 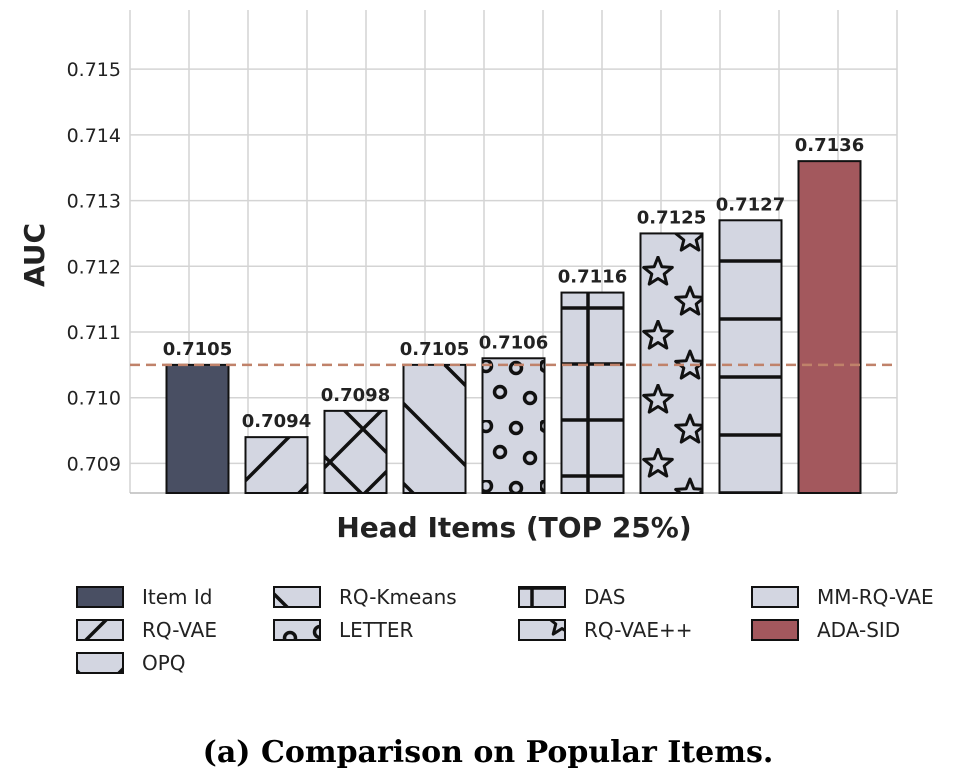 What do you see at coordinates (671, 217) in the screenshot?
I see `bar-value-label: 0.7125` at bounding box center [671, 217].